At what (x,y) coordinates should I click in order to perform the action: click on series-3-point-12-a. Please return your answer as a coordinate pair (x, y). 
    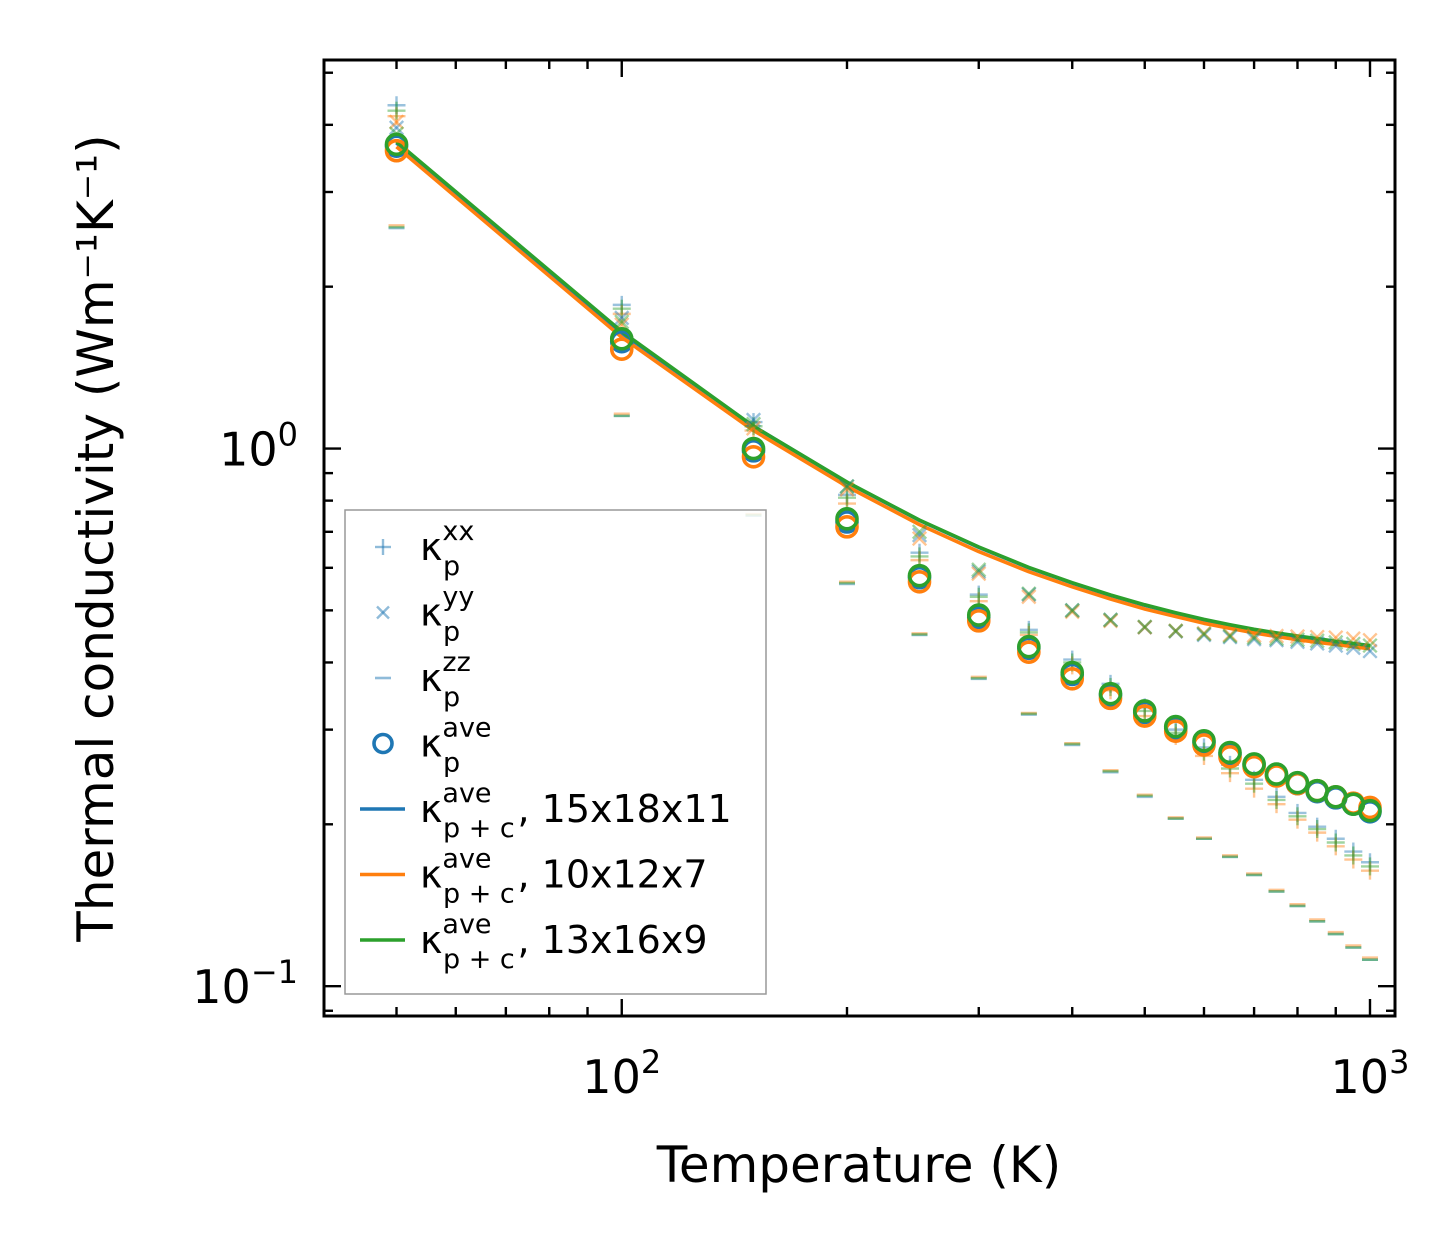
    Looking at the image, I should click on (1230, 637).